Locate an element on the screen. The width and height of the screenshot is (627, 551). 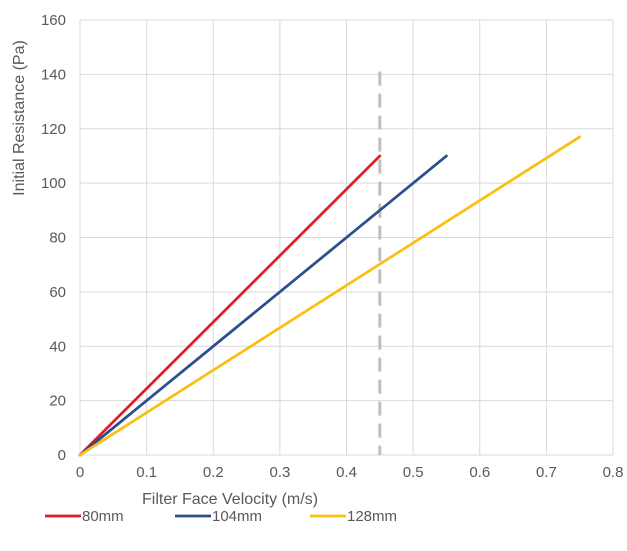
legend: 80mm 104mm 128mm is located at coordinates (221, 516).